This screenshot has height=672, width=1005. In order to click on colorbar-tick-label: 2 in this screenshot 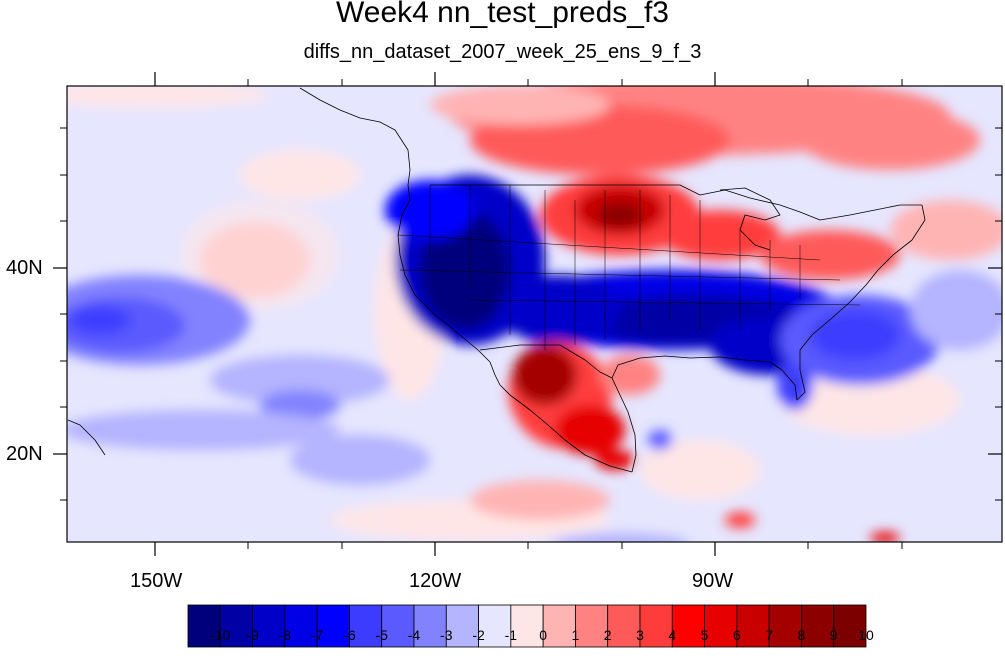, I will do `click(607, 635)`.